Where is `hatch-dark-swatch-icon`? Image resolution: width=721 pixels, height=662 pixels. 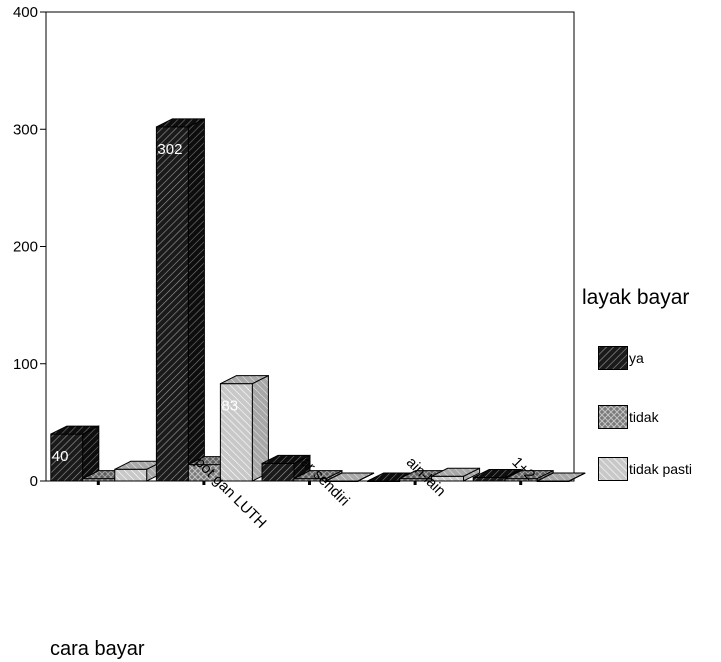
hatch-dark-swatch-icon is located at coordinates (613, 358).